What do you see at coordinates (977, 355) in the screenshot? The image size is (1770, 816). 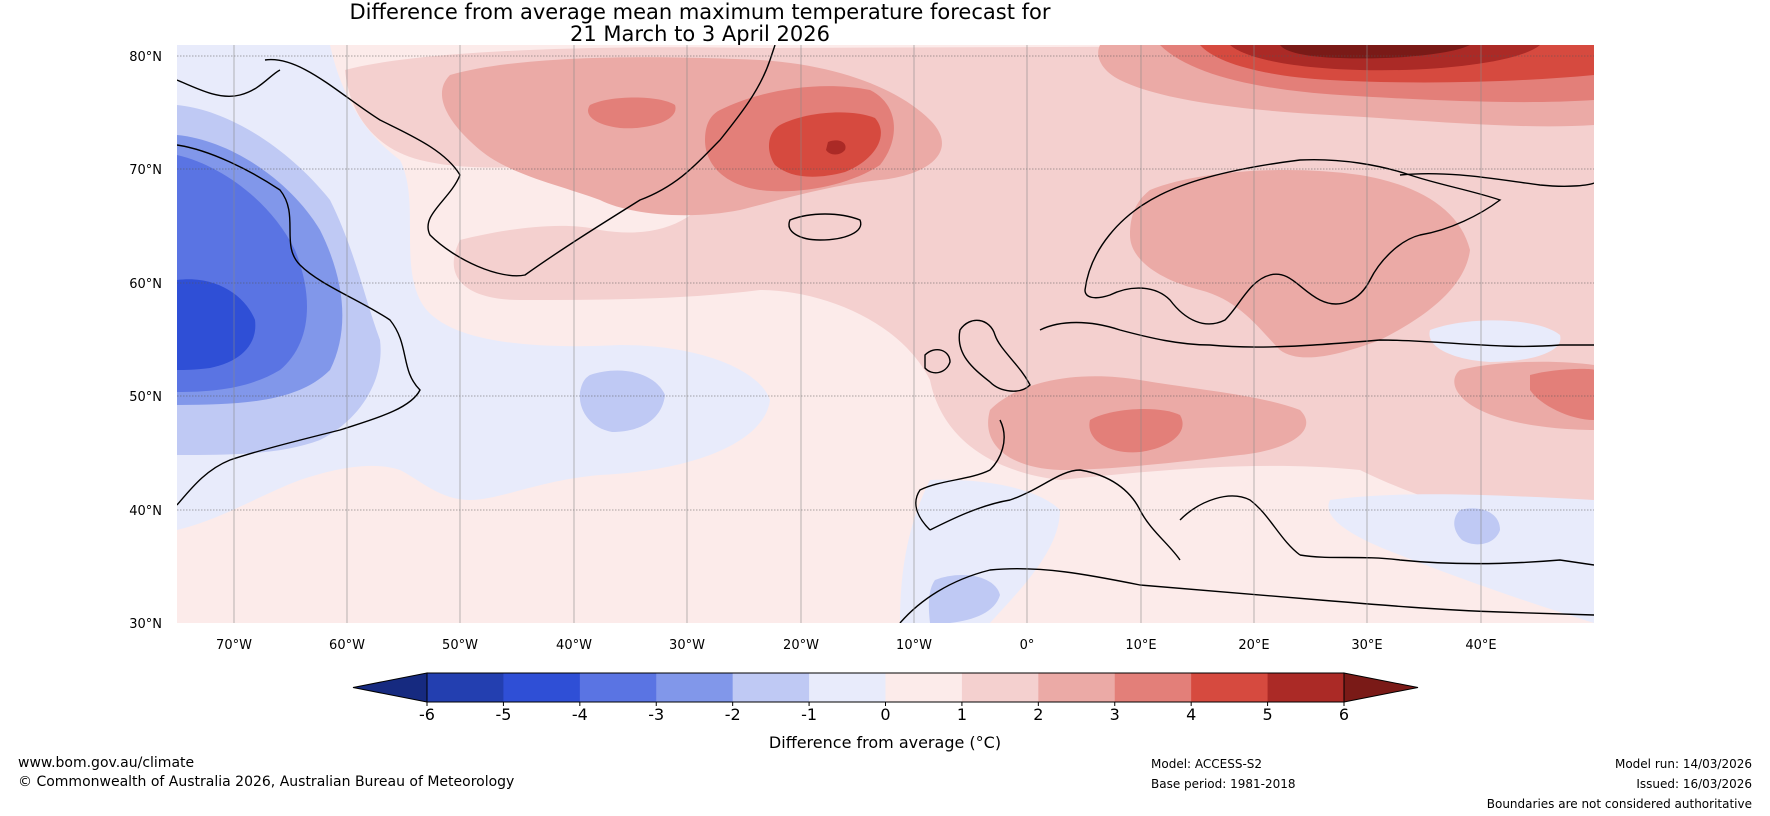 I see `british-isles-coast` at bounding box center [977, 355].